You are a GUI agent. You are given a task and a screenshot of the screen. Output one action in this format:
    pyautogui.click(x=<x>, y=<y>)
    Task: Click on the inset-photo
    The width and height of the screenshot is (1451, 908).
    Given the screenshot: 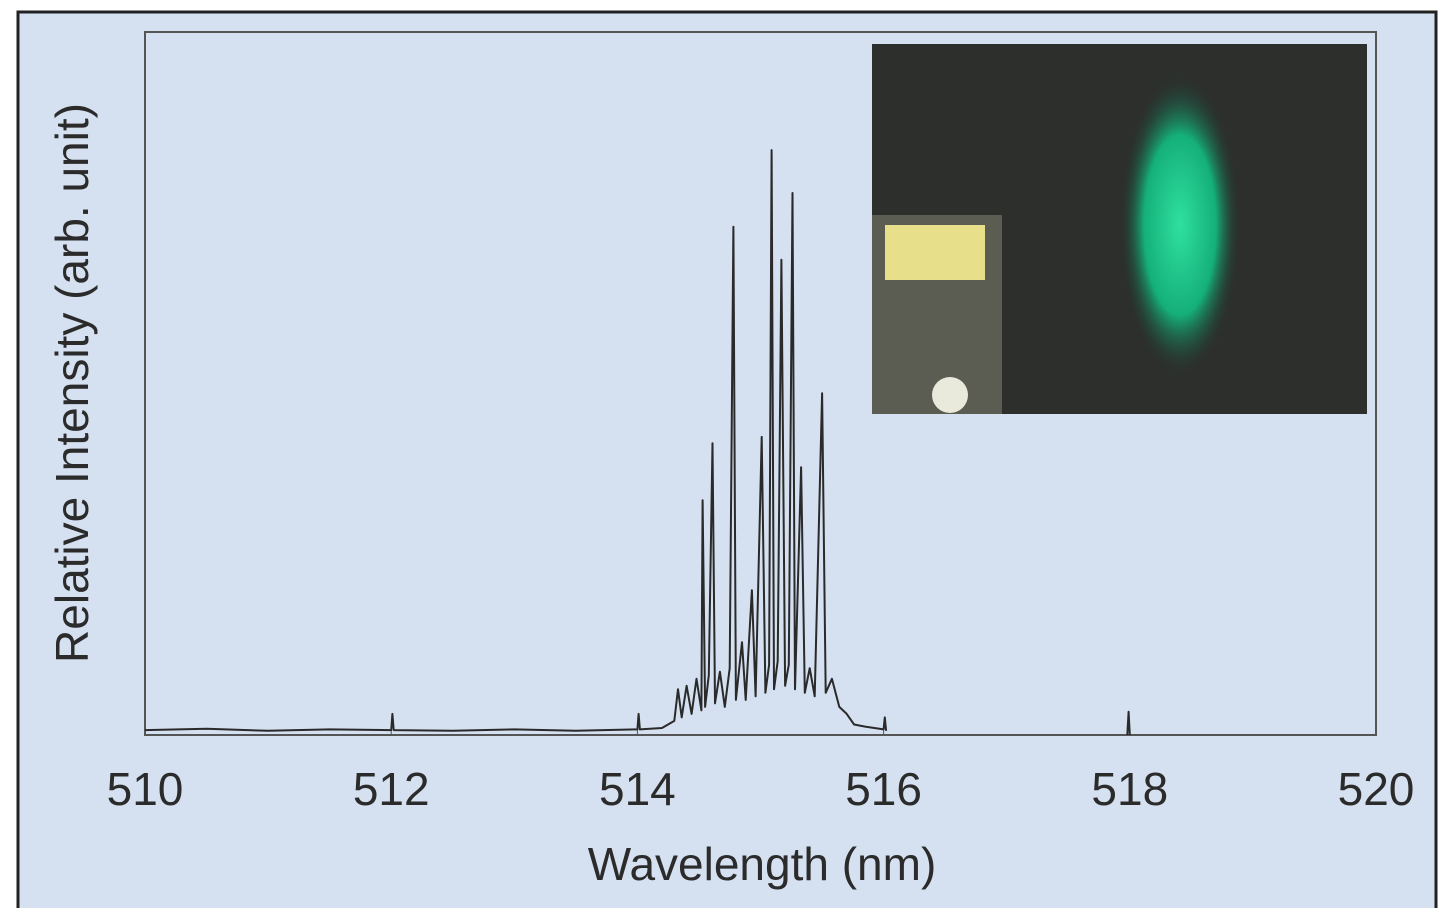 What is the action you would take?
    pyautogui.click(x=1119, y=229)
    